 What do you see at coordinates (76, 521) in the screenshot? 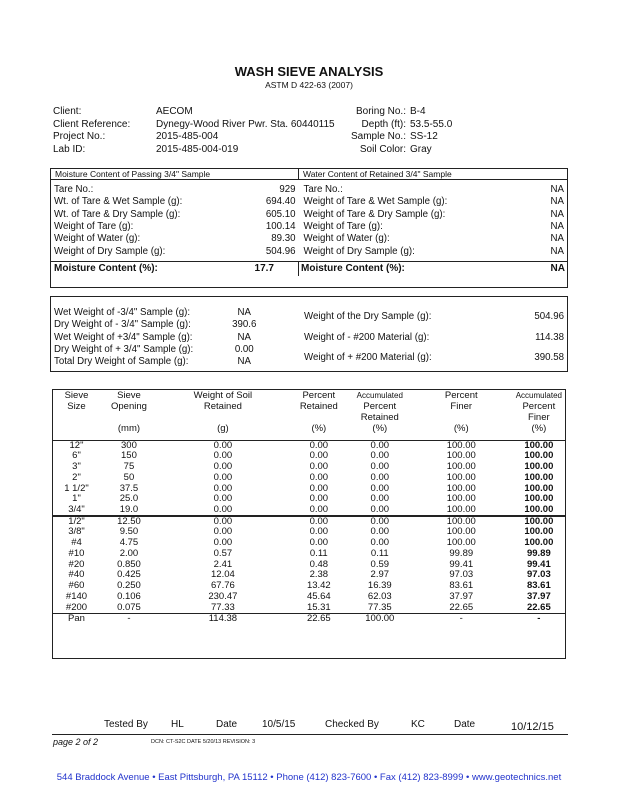
I see `sieve-size: 1/2"` at bounding box center [76, 521].